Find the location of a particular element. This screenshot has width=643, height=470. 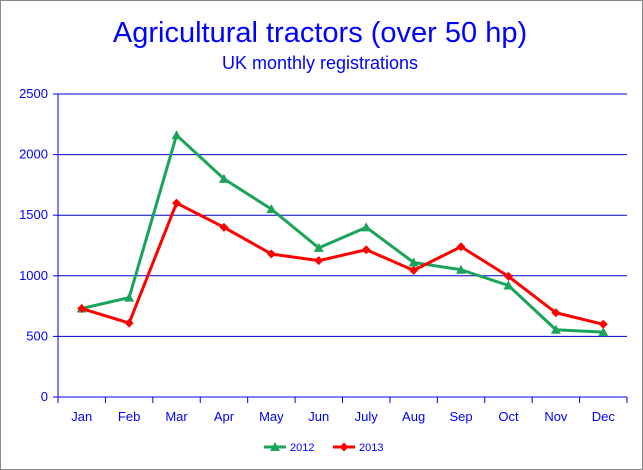

y-tick-label: 1000 is located at coordinates (33, 275).